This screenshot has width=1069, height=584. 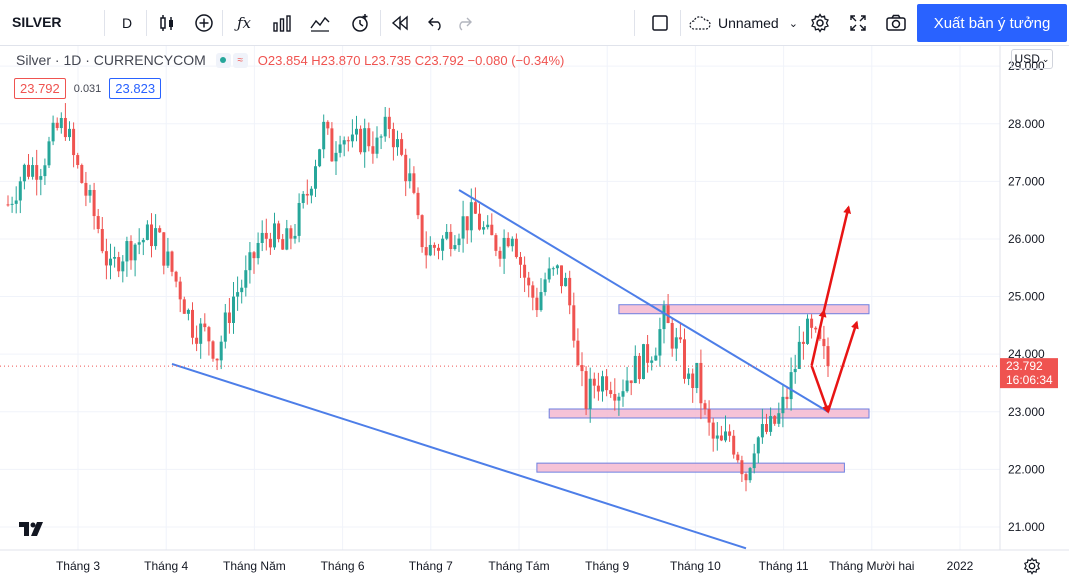 I want to click on buy-price-button: 23.823, so click(x=135, y=88).